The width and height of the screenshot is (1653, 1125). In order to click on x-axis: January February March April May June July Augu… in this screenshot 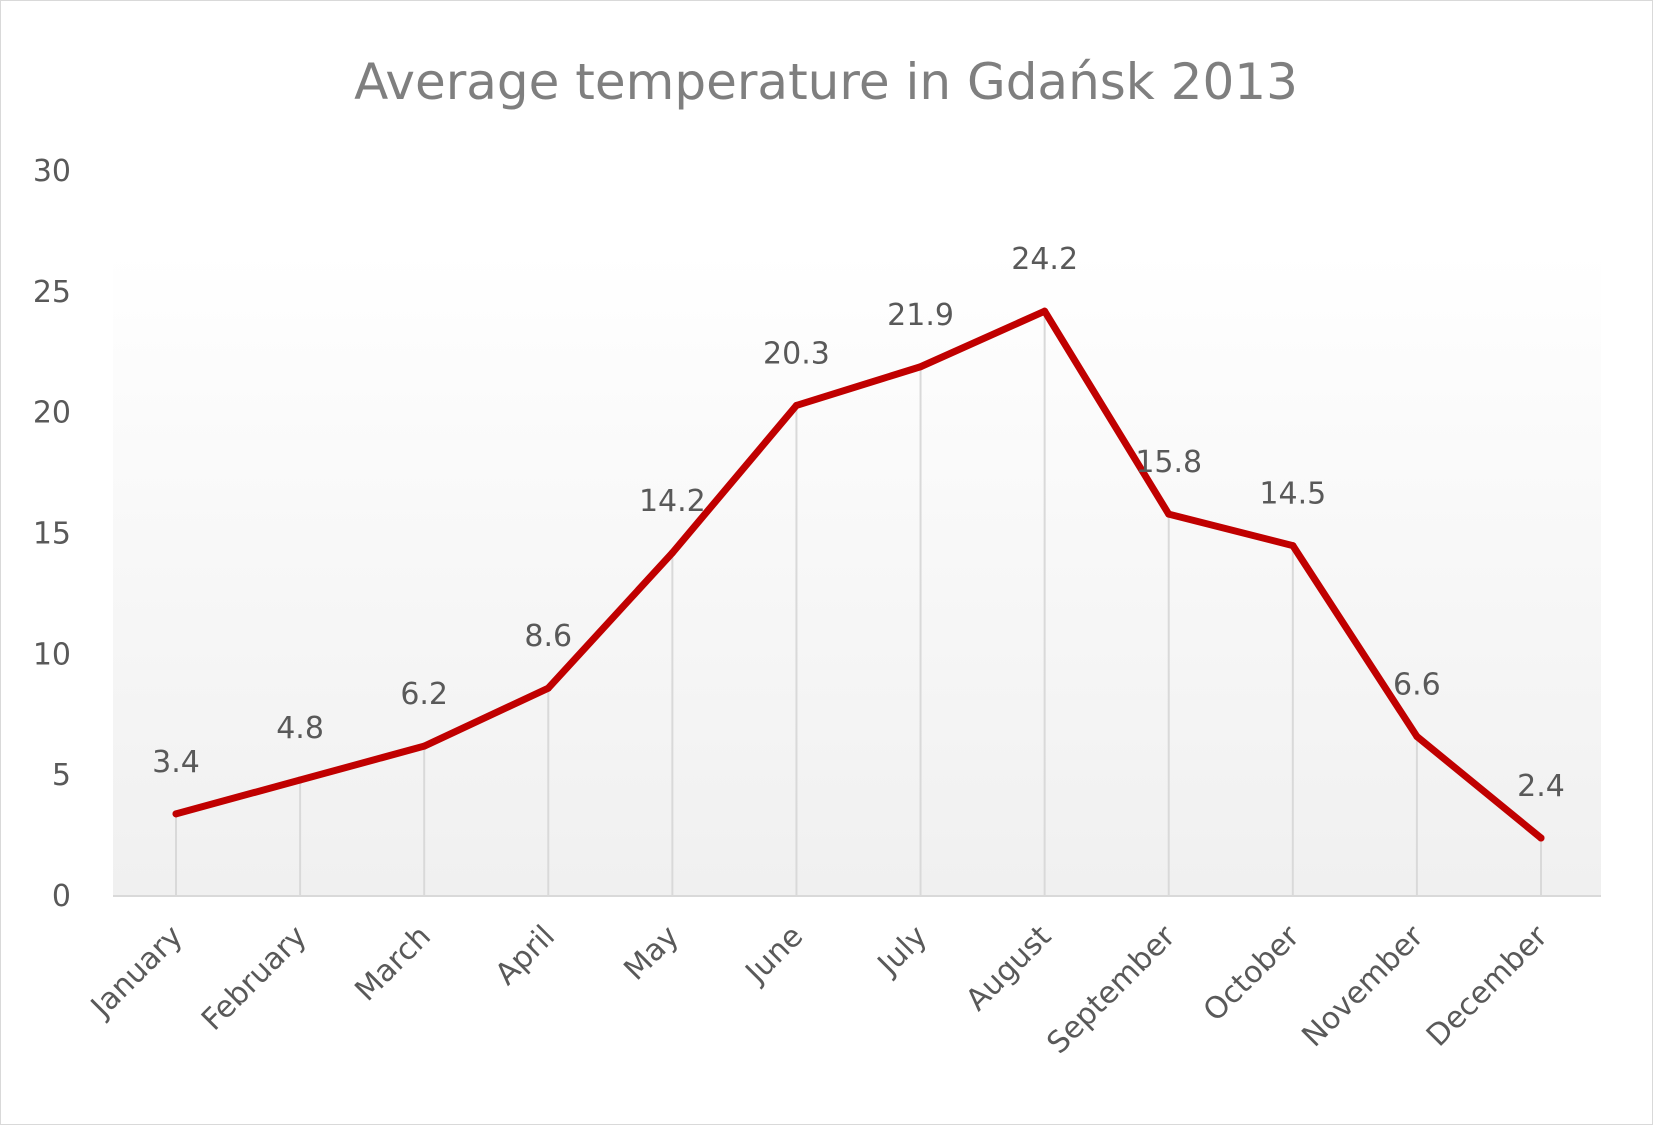, I will do `click(819, 989)`.